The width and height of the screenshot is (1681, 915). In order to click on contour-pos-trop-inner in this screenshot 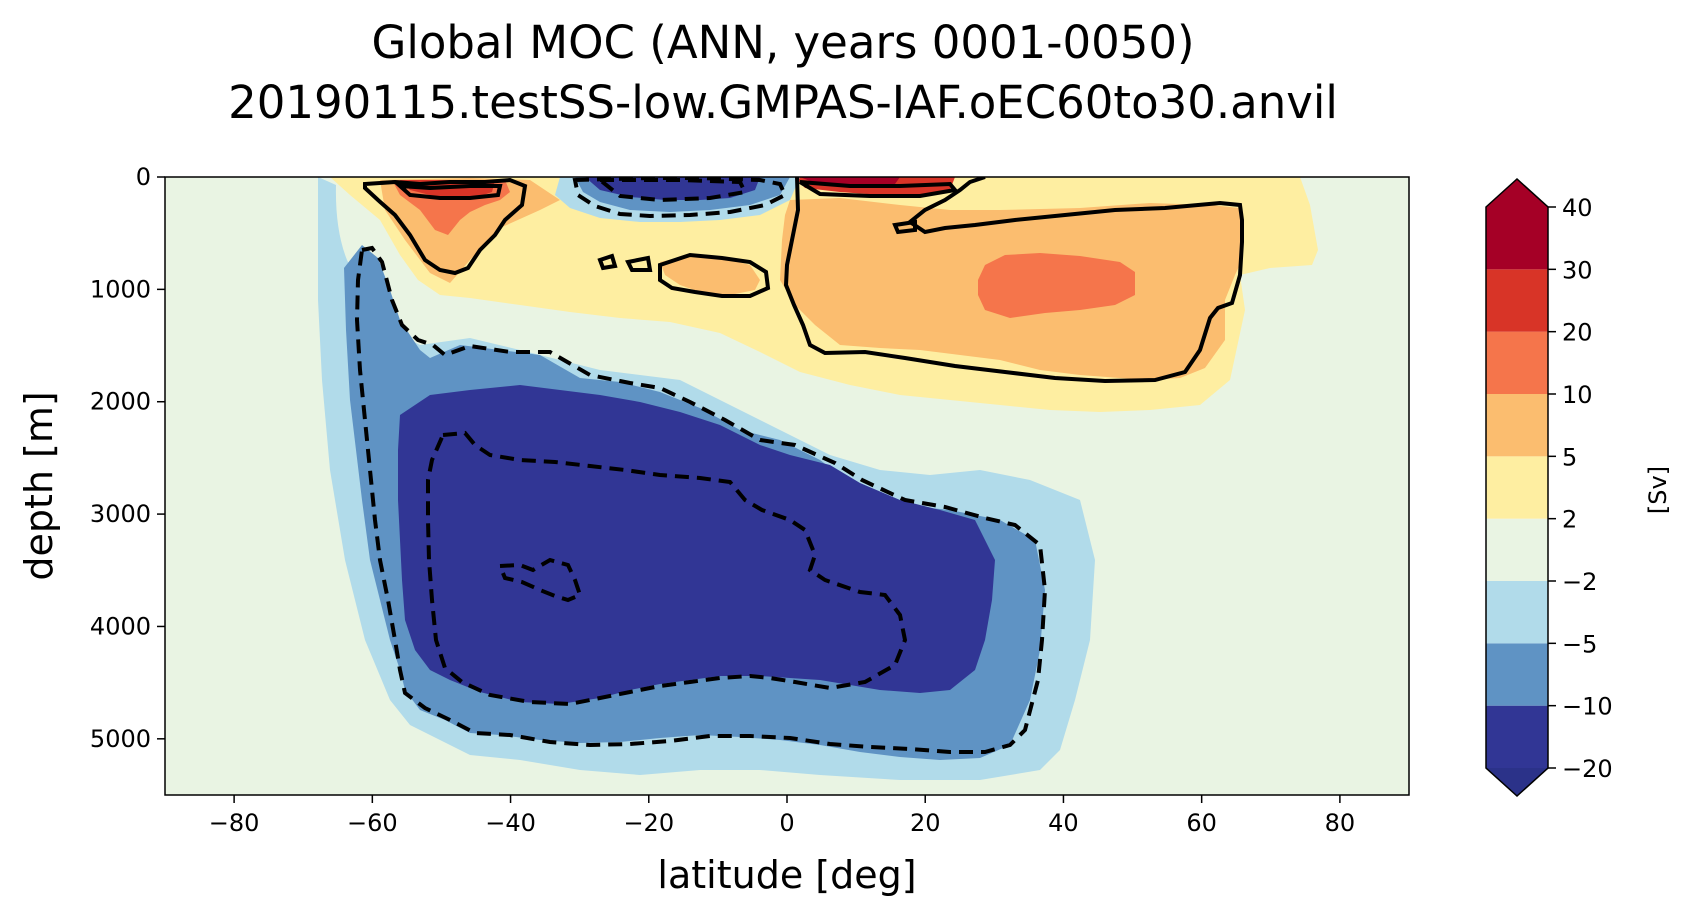, I will do `click(878, 189)`.